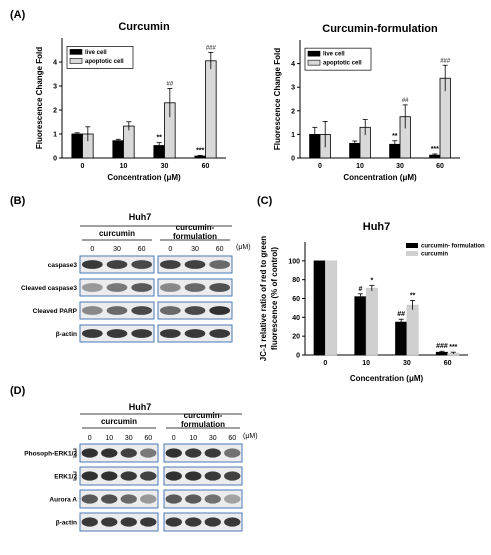 The image size is (491, 555). What do you see at coordinates (250, 436) in the screenshot?
I see `unit-label: (μM)` at bounding box center [250, 436].